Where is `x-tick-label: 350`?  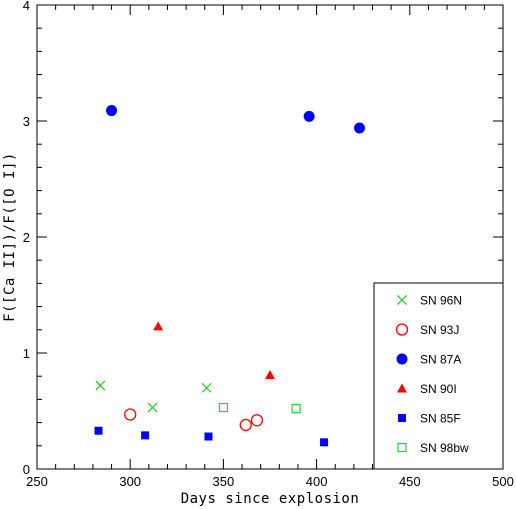
x-tick-label: 350 is located at coordinates (224, 481).